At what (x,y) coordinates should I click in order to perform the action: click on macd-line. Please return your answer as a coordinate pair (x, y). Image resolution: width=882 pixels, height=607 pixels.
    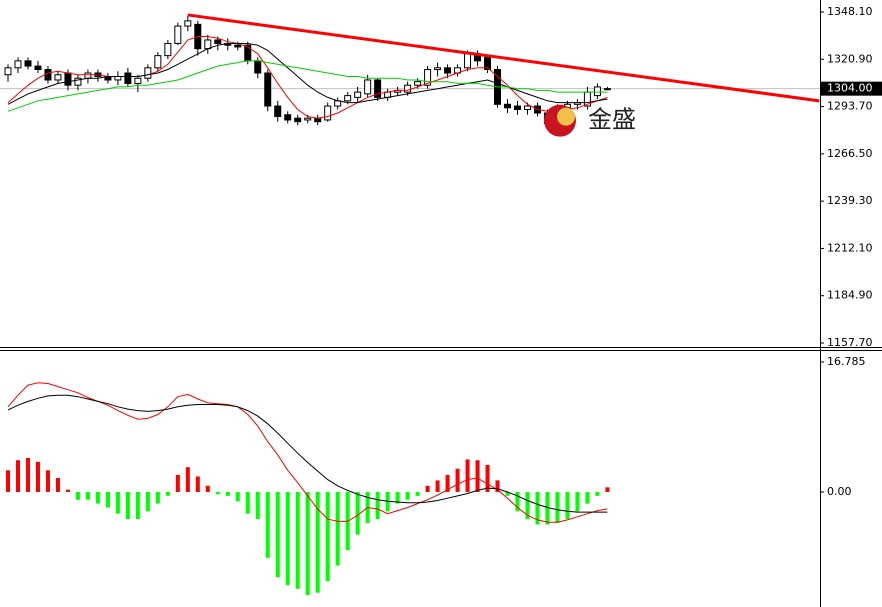
    Looking at the image, I should click on (307, 453).